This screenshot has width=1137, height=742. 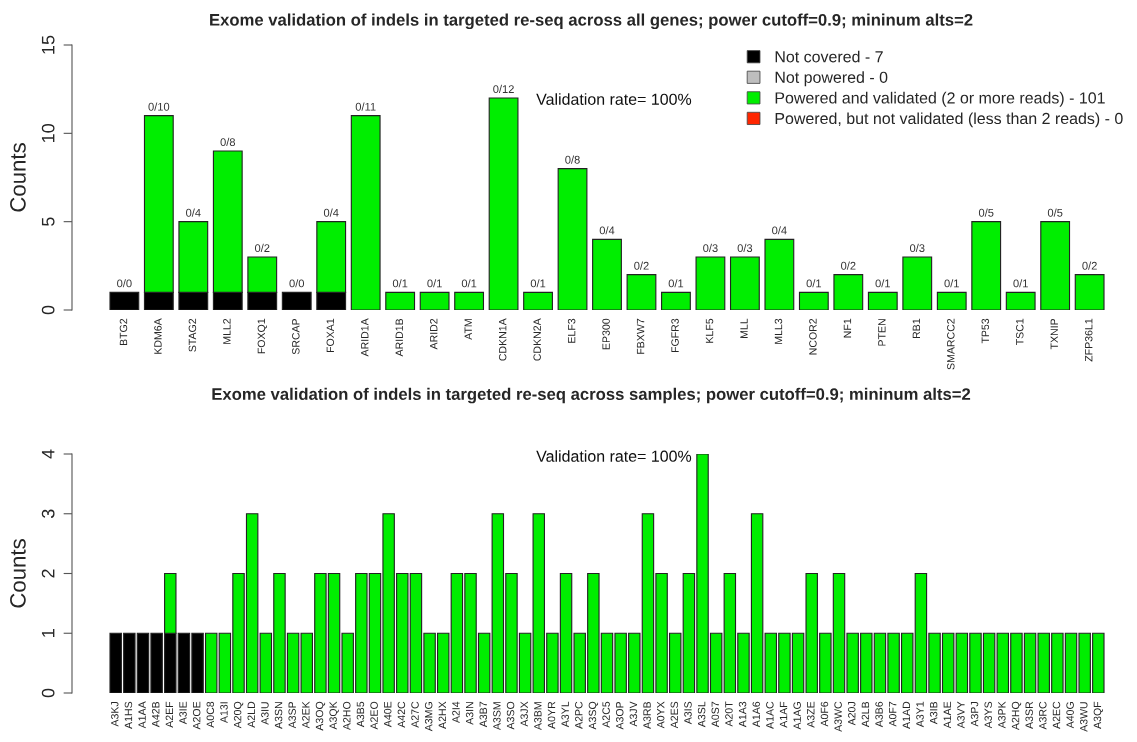 What do you see at coordinates (571, 330) in the screenshot?
I see `x-tick-label: ELF3` at bounding box center [571, 330].